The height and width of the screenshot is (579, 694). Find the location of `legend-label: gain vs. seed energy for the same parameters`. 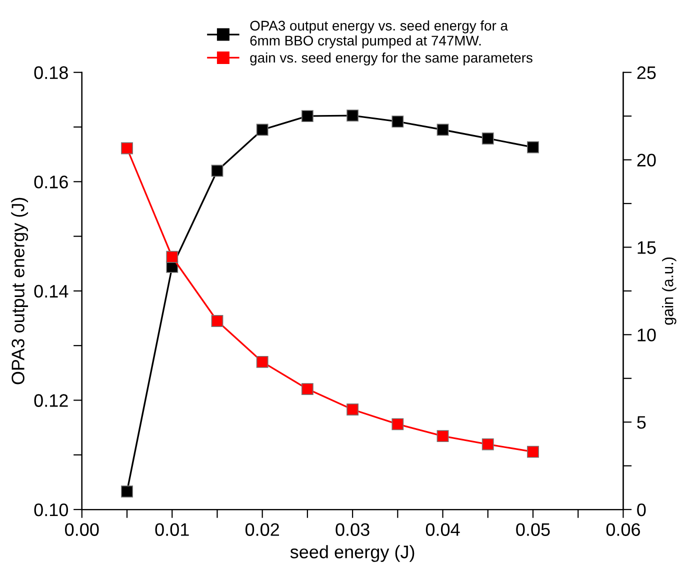

legend-label: gain vs. seed energy for the same parameters is located at coordinates (391, 59).